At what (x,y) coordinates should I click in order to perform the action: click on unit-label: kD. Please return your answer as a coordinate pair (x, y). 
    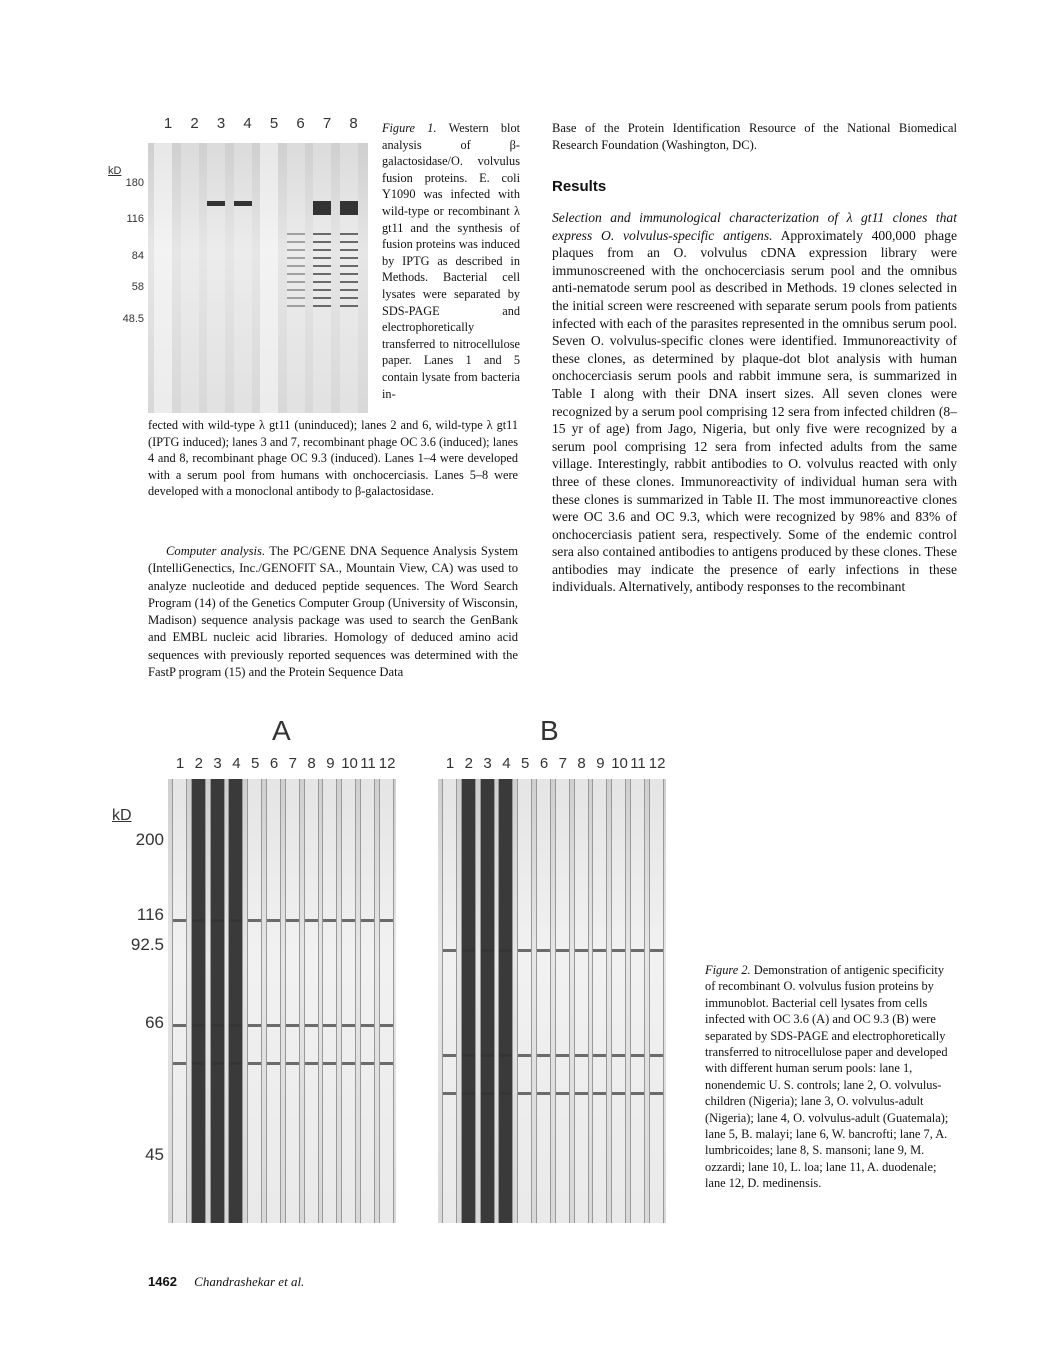
    Looking at the image, I should click on (115, 171).